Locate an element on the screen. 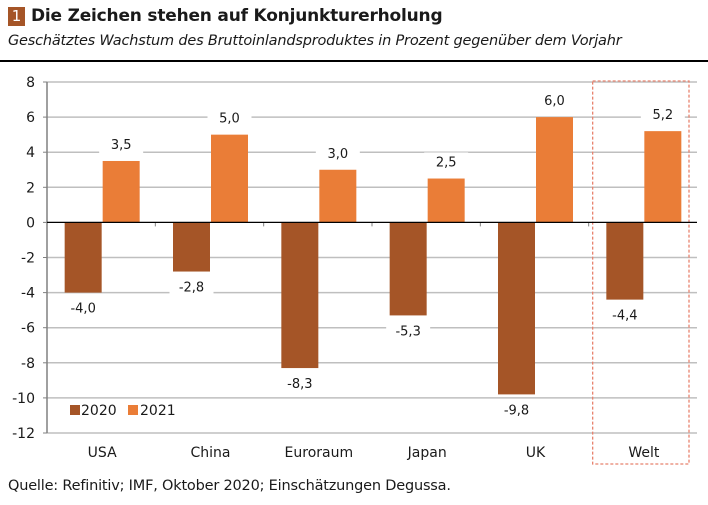 The height and width of the screenshot is (505, 708). figure-number-badge: 1 is located at coordinates (16, 16).